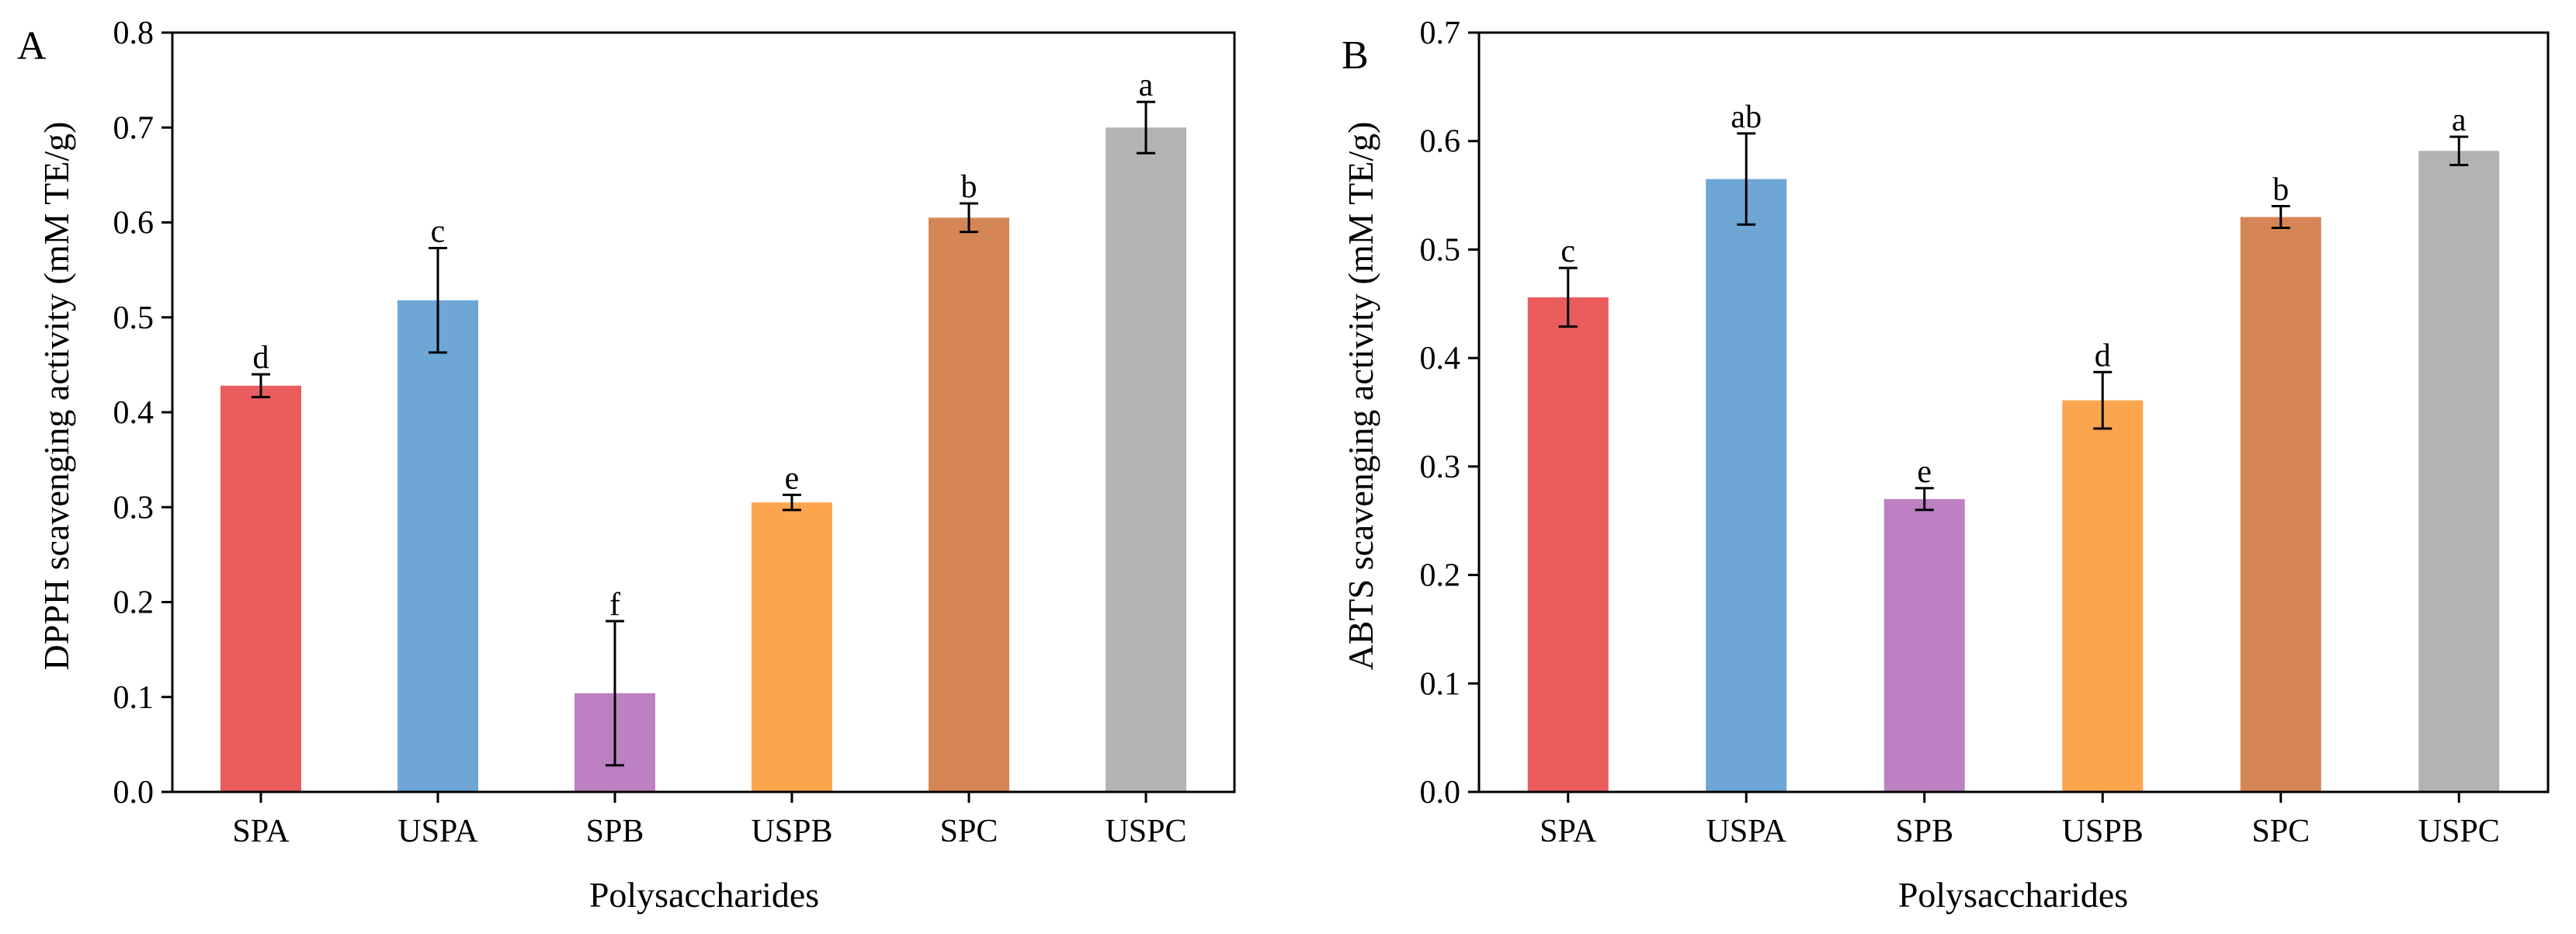 This screenshot has width=2576, height=934. I want to click on significance-label: ab, so click(1747, 117).